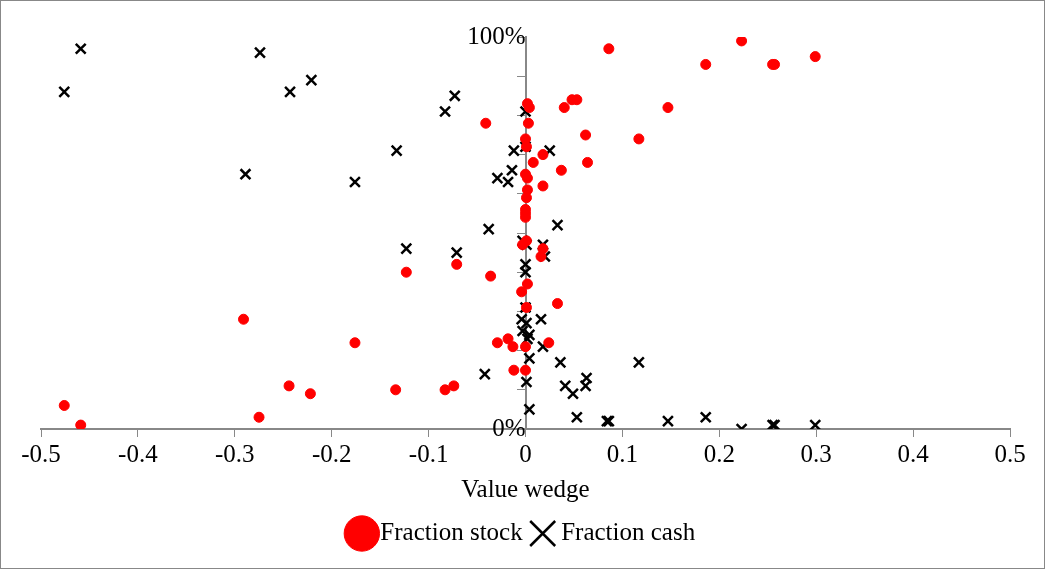 The height and width of the screenshot is (569, 1045). What do you see at coordinates (525, 488) in the screenshot?
I see `x-axis-title: Value wedge` at bounding box center [525, 488].